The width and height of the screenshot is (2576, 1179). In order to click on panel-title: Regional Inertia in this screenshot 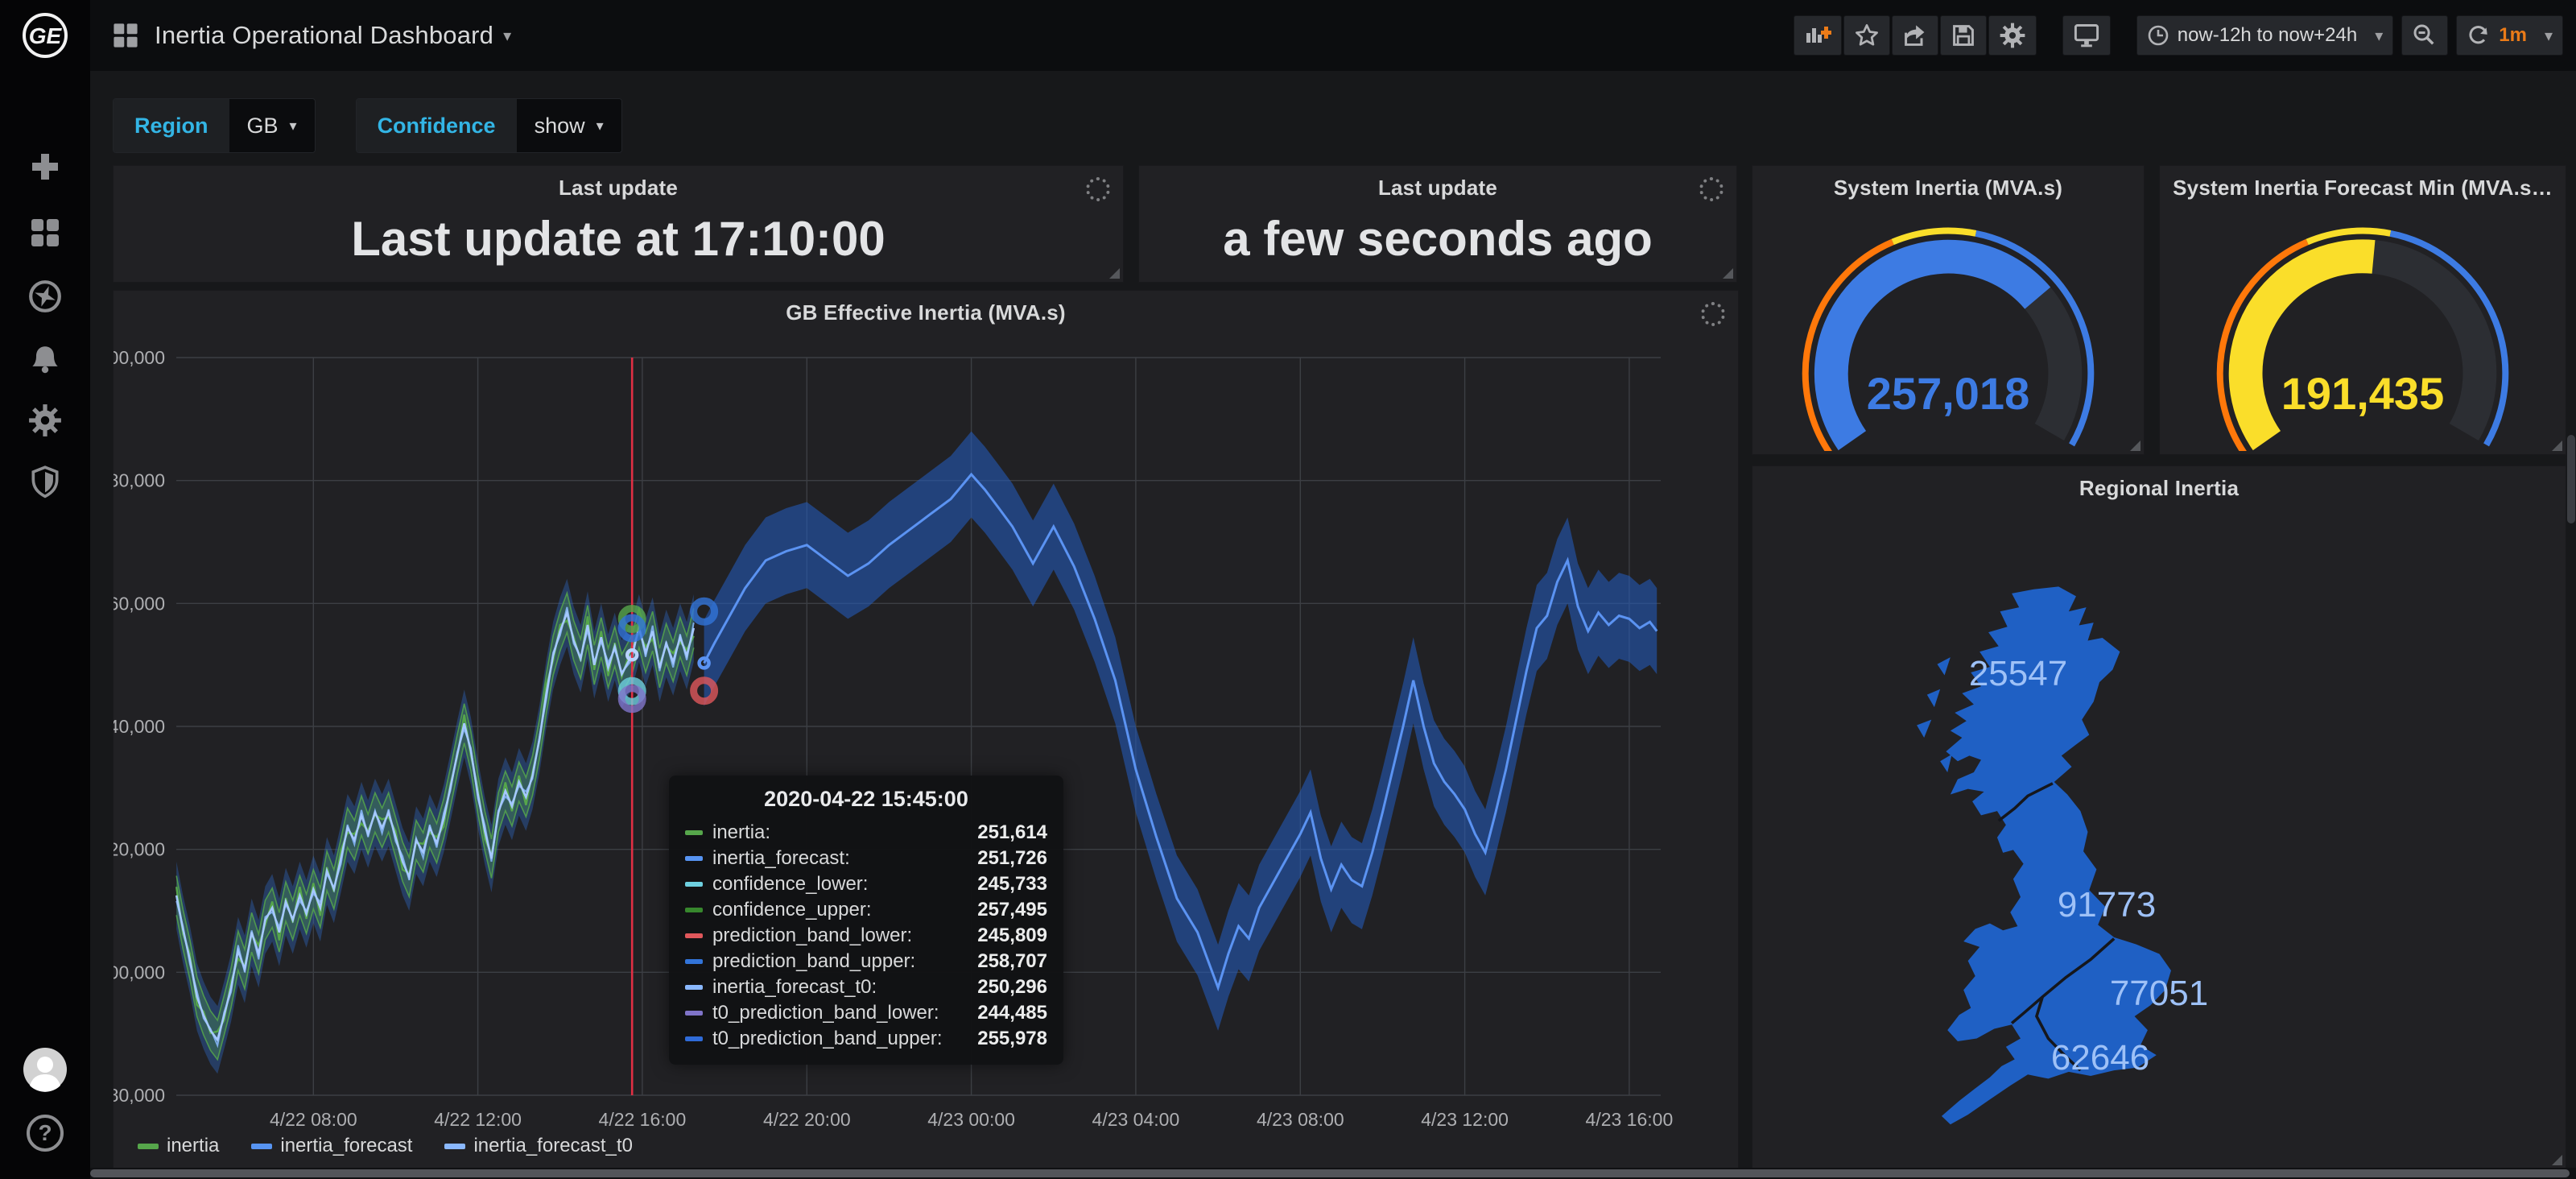, I will do `click(2159, 488)`.